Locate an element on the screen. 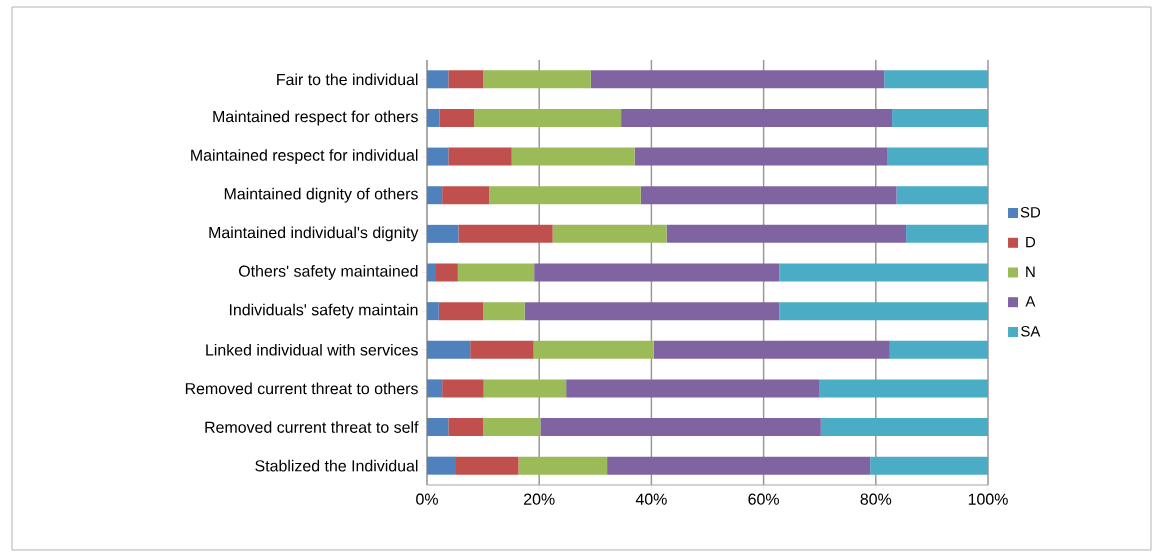 Image resolution: width=1153 pixels, height=552 pixels. x-tick-label: 0% is located at coordinates (427, 499).